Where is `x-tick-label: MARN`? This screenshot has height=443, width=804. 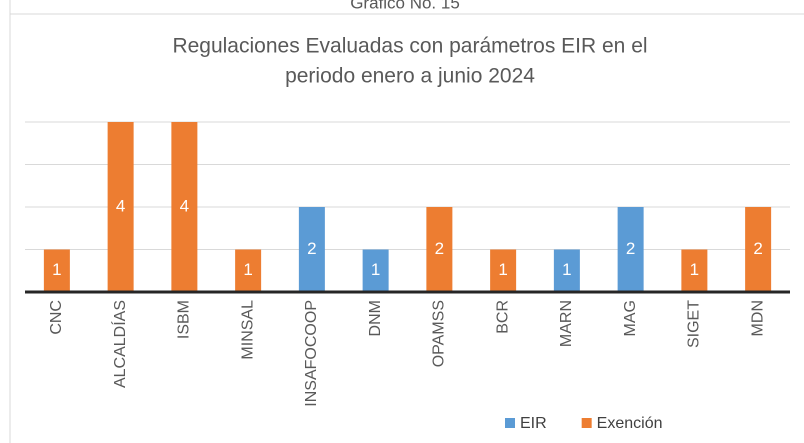
x-tick-label: MARN is located at coordinates (566, 323).